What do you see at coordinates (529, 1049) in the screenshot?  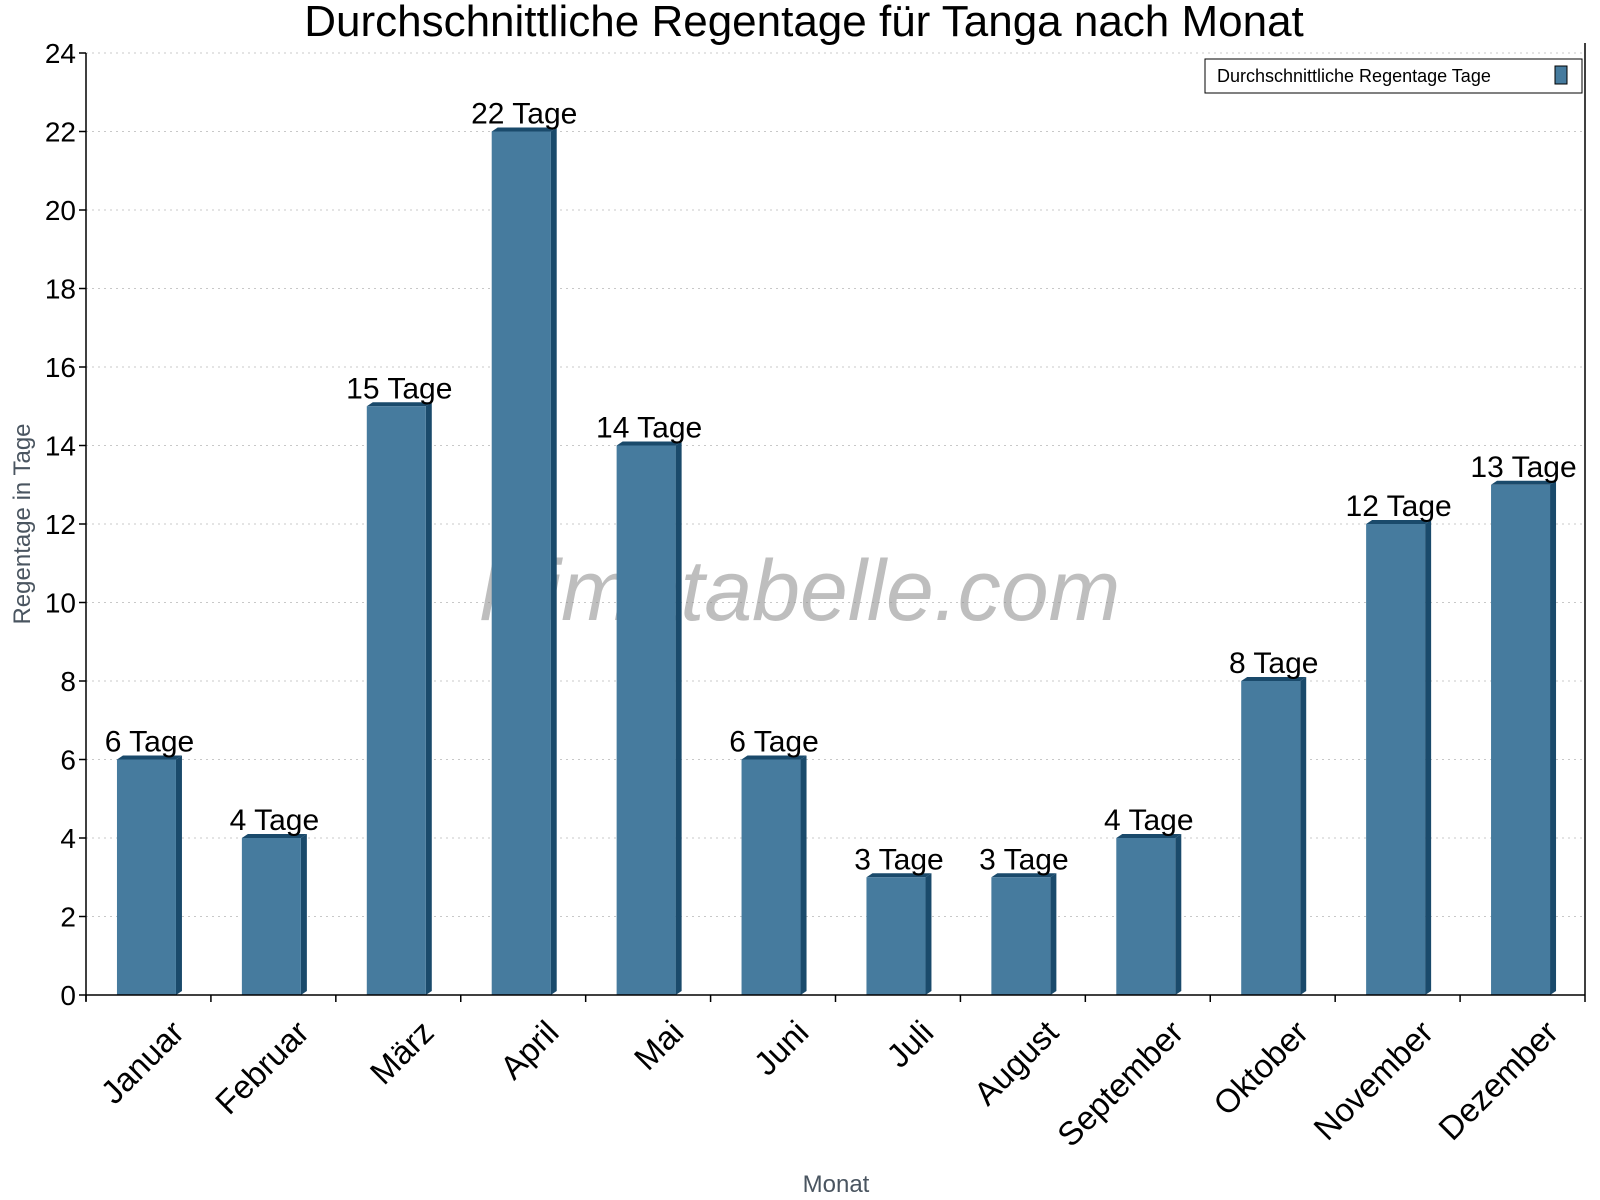 I see `x-tick-label: April` at bounding box center [529, 1049].